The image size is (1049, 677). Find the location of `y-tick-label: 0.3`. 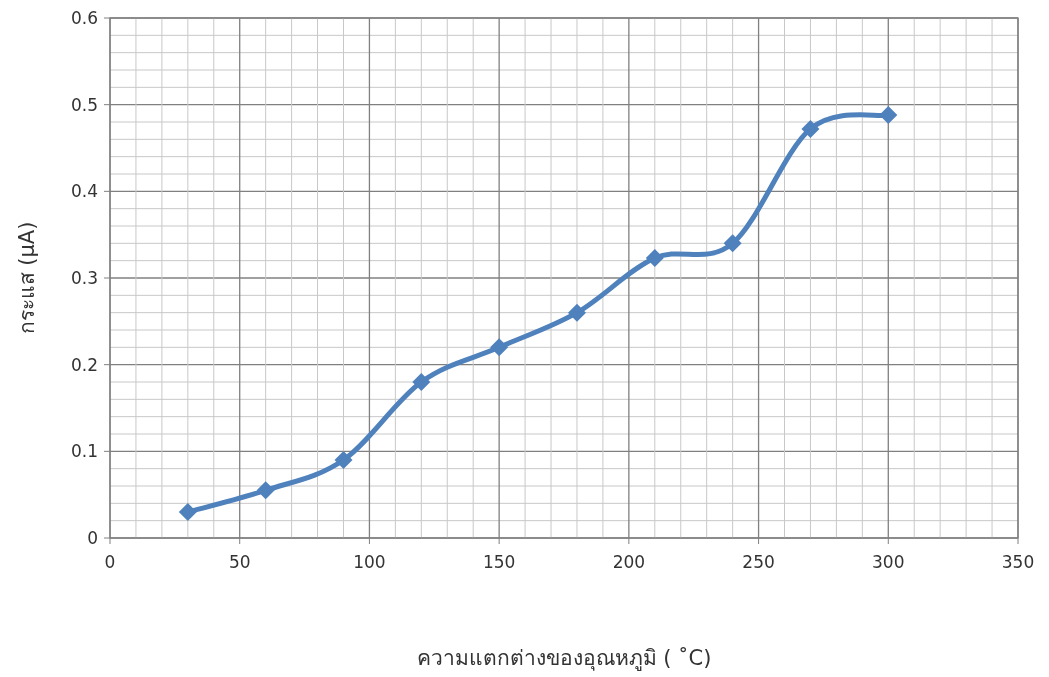

y-tick-label: 0.3 is located at coordinates (84, 278).